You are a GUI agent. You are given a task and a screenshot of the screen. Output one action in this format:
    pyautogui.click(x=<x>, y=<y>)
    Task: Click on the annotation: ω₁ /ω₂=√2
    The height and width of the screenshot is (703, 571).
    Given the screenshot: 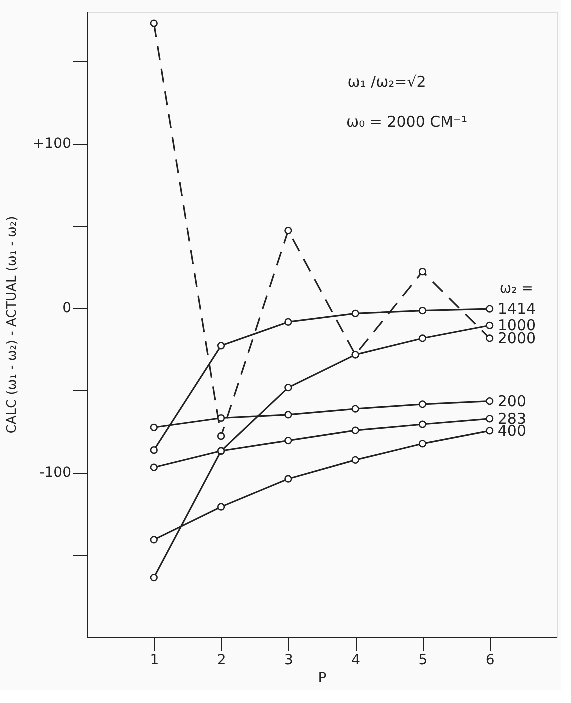 What is the action you would take?
    pyautogui.click(x=387, y=82)
    